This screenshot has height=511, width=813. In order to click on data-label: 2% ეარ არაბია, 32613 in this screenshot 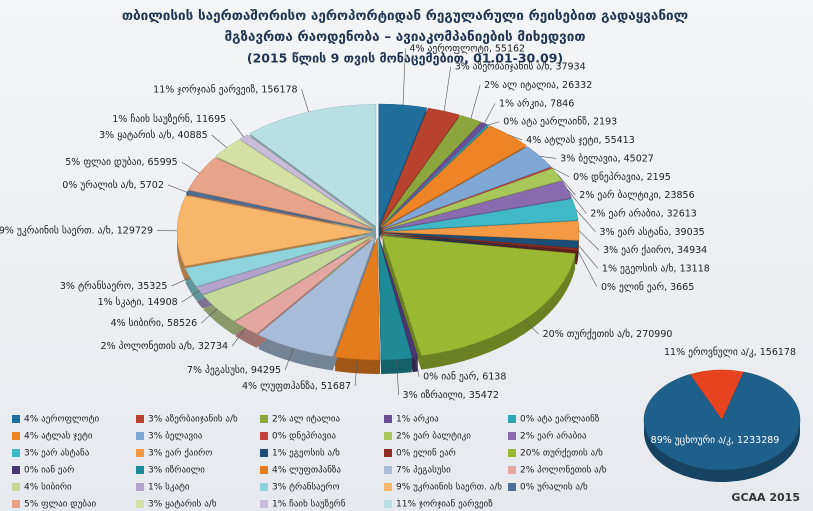, I will do `click(643, 213)`.